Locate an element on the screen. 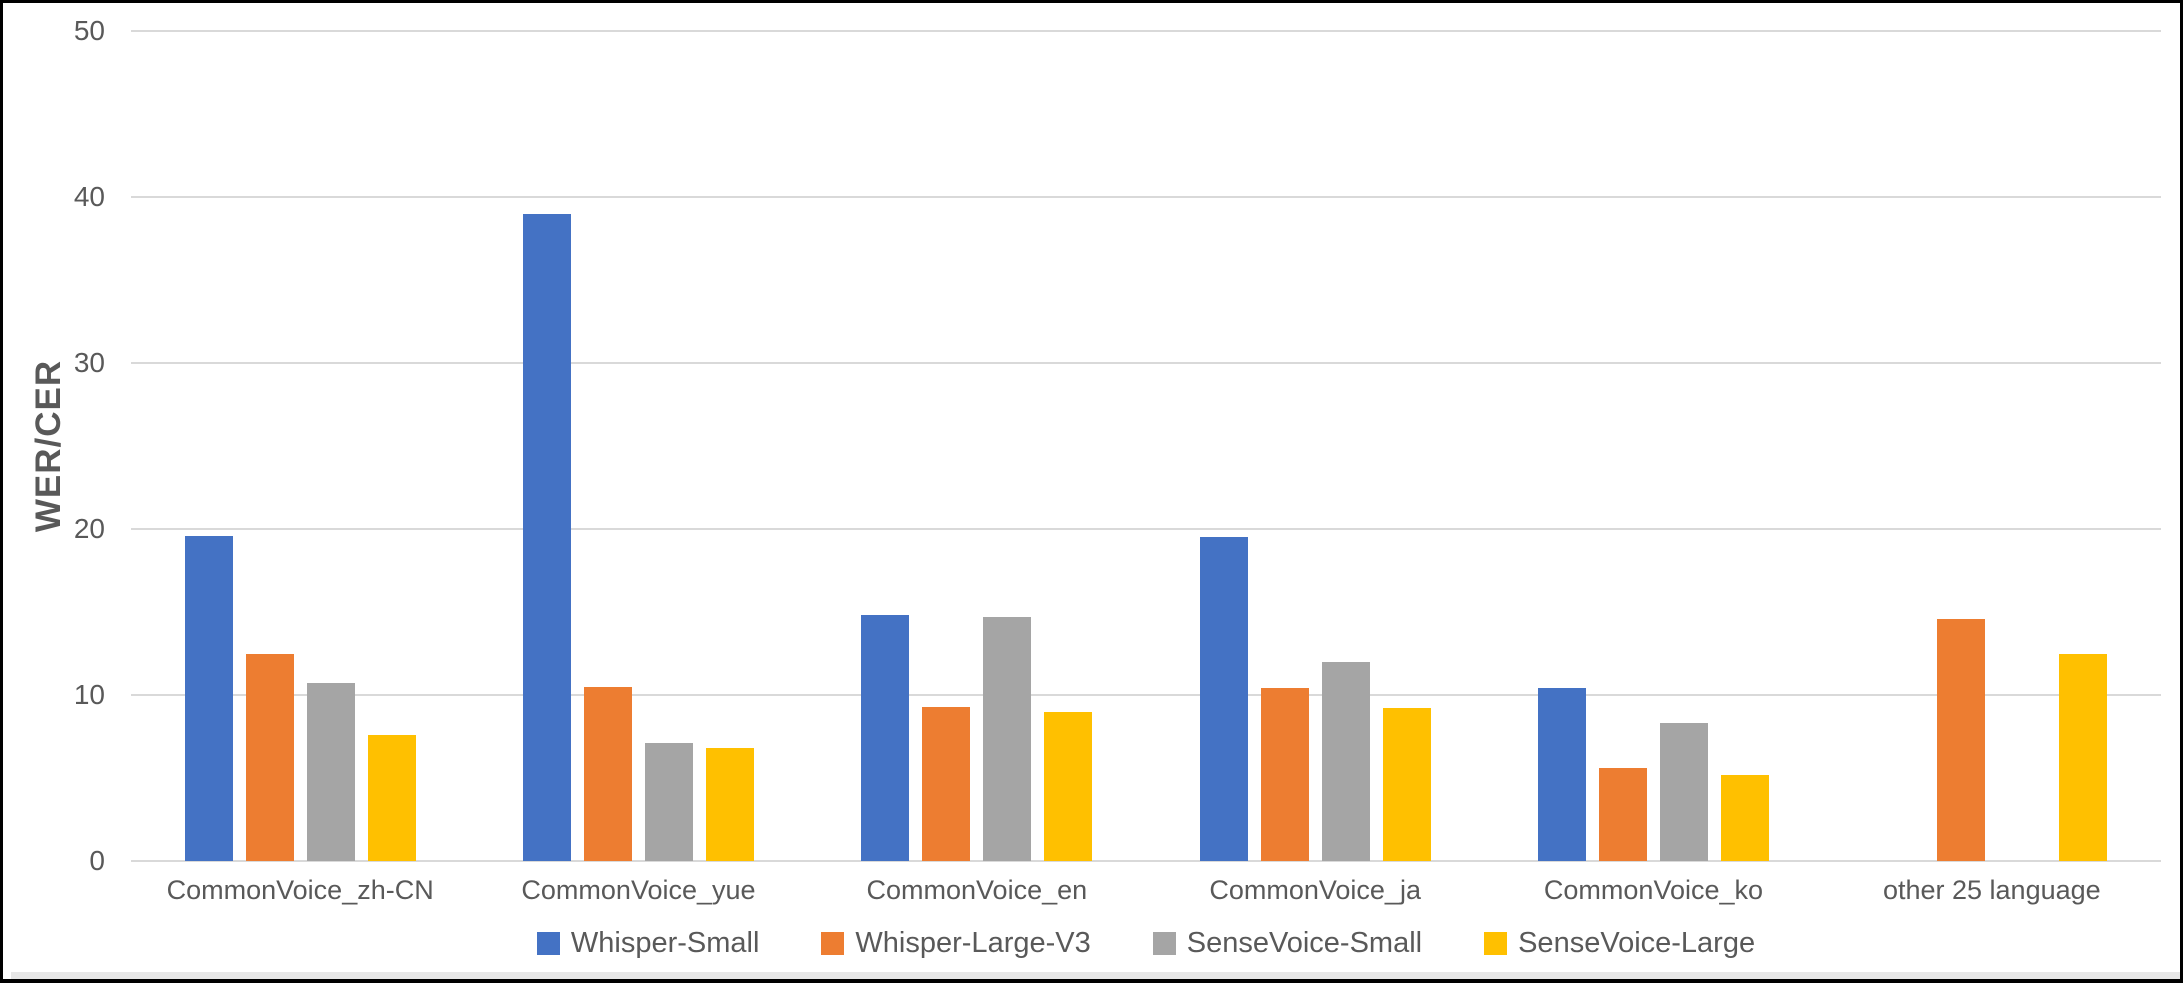  x-axis-line is located at coordinates (1146, 861).